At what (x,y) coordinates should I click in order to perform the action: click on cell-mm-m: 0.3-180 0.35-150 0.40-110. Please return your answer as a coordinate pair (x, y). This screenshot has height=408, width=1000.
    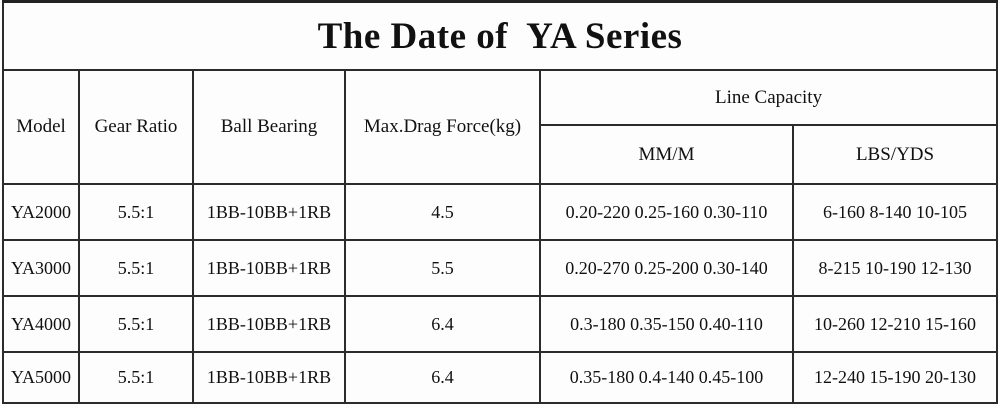
    Looking at the image, I should click on (666, 324).